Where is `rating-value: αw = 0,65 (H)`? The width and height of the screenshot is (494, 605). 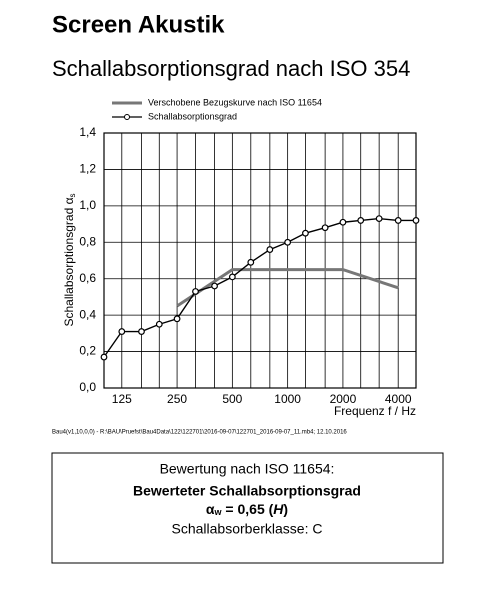 rating-value: αw = 0,65 (H) is located at coordinates (247, 509).